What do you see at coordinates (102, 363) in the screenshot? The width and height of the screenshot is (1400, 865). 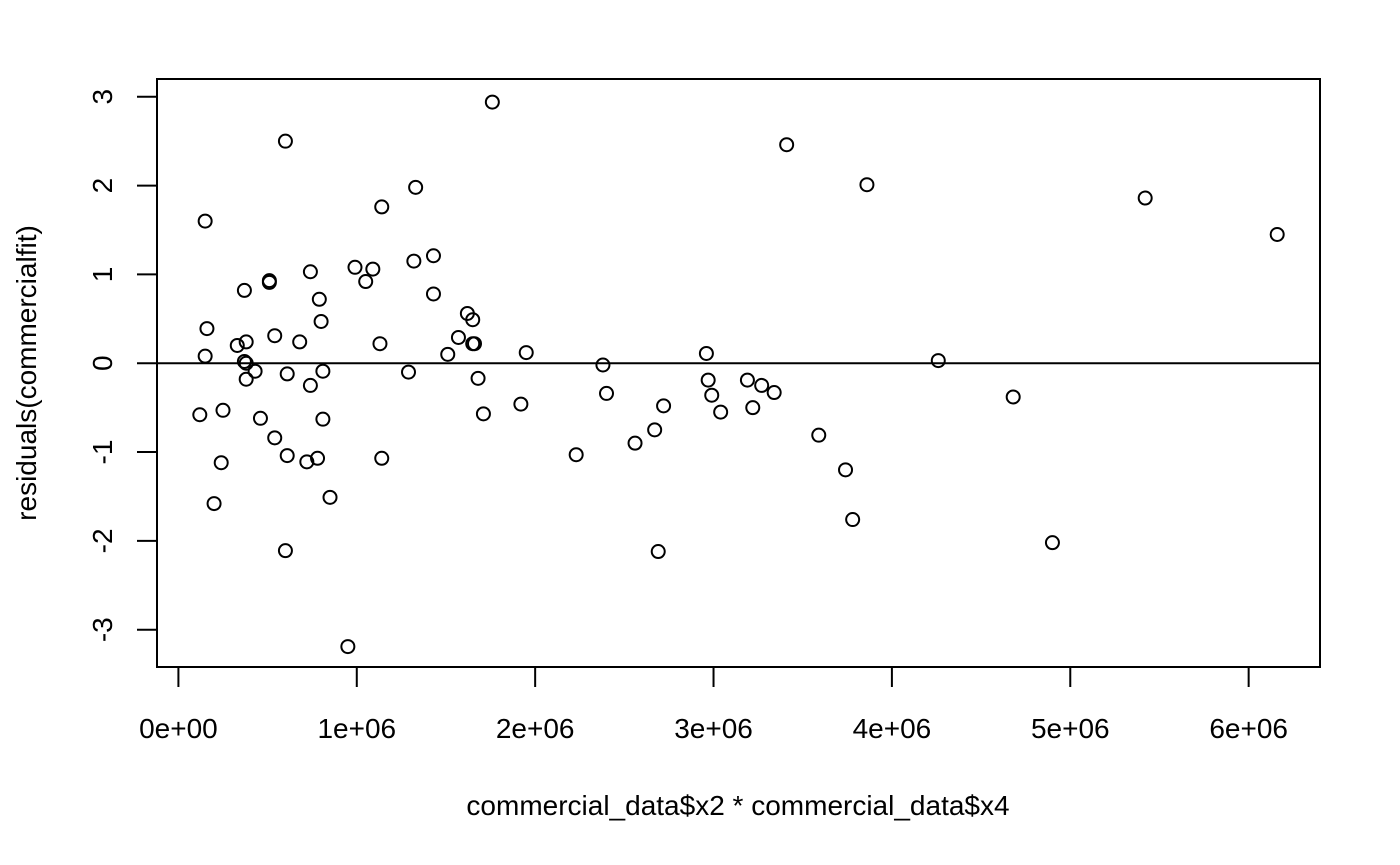 I see `y-tick-label: 0` at bounding box center [102, 363].